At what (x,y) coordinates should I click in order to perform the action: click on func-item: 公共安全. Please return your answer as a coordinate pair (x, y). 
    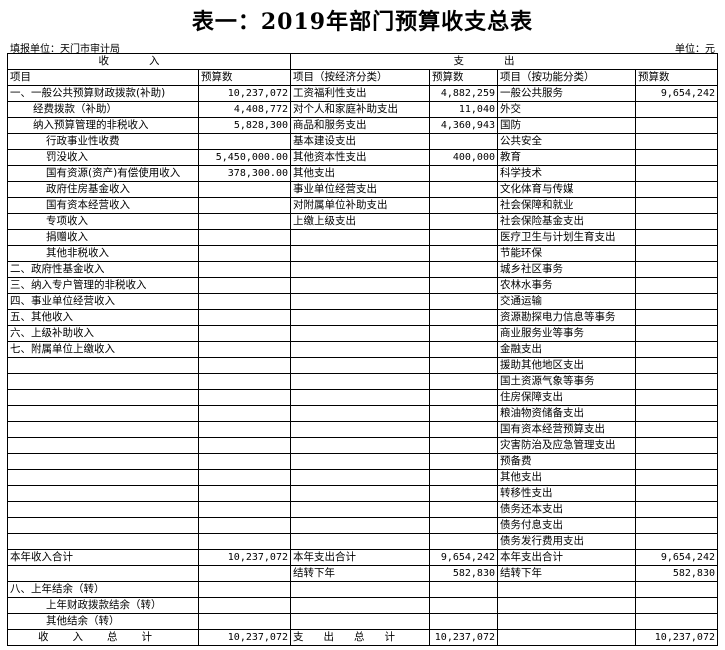
    Looking at the image, I should click on (566, 141).